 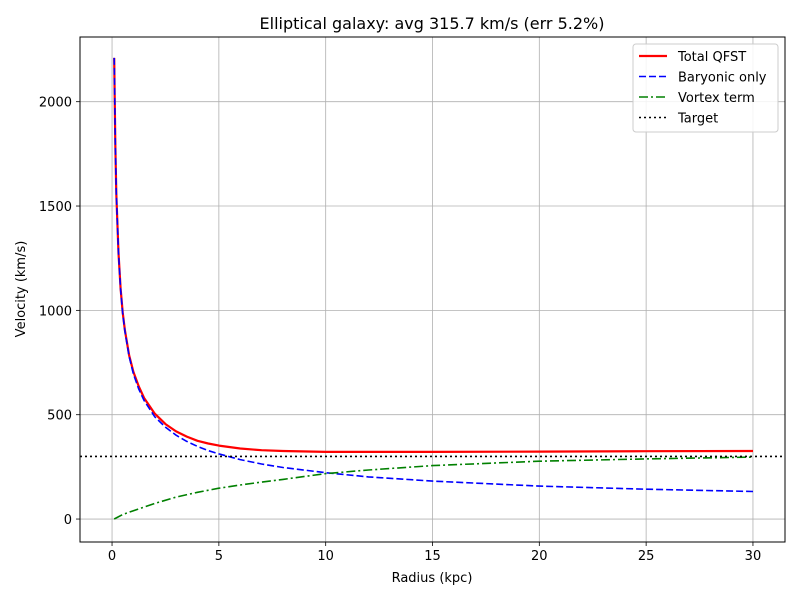 I want to click on x-axis-label: Radius (kpc), so click(x=432, y=578).